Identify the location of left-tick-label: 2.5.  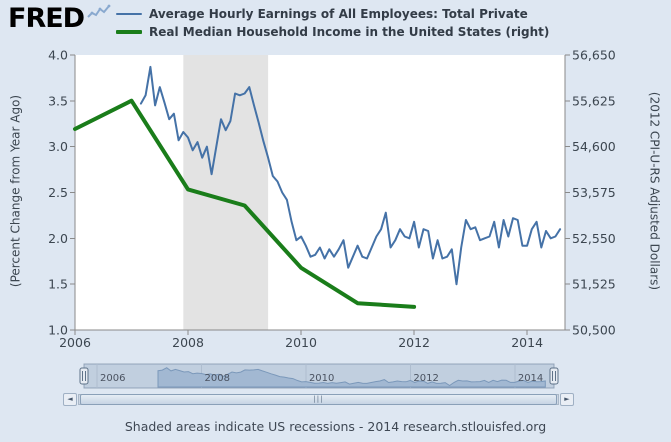
(58, 192).